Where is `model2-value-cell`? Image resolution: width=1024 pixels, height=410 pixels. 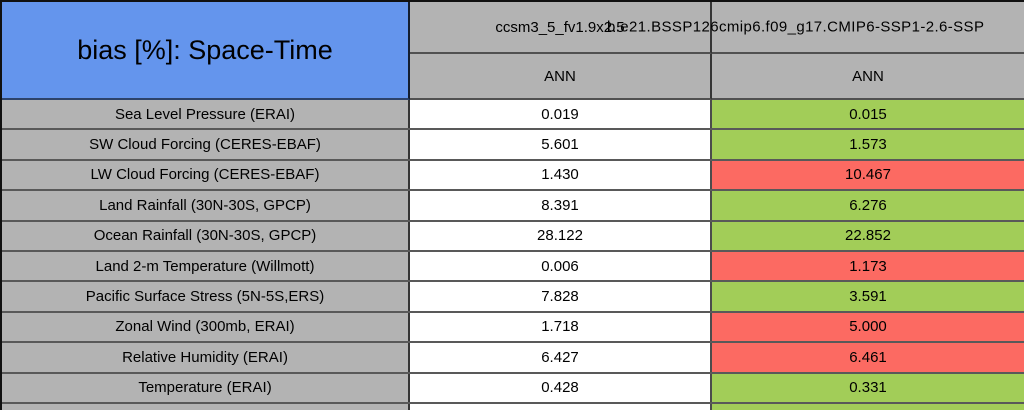
model2-value-cell is located at coordinates (868, 406).